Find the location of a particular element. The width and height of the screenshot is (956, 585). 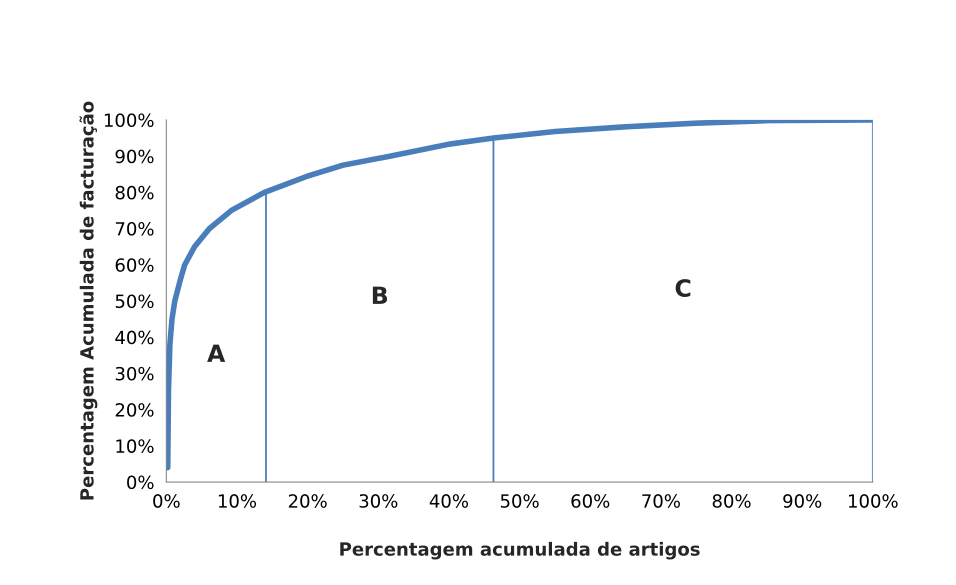

y-tick-label: 0% is located at coordinates (140, 483).